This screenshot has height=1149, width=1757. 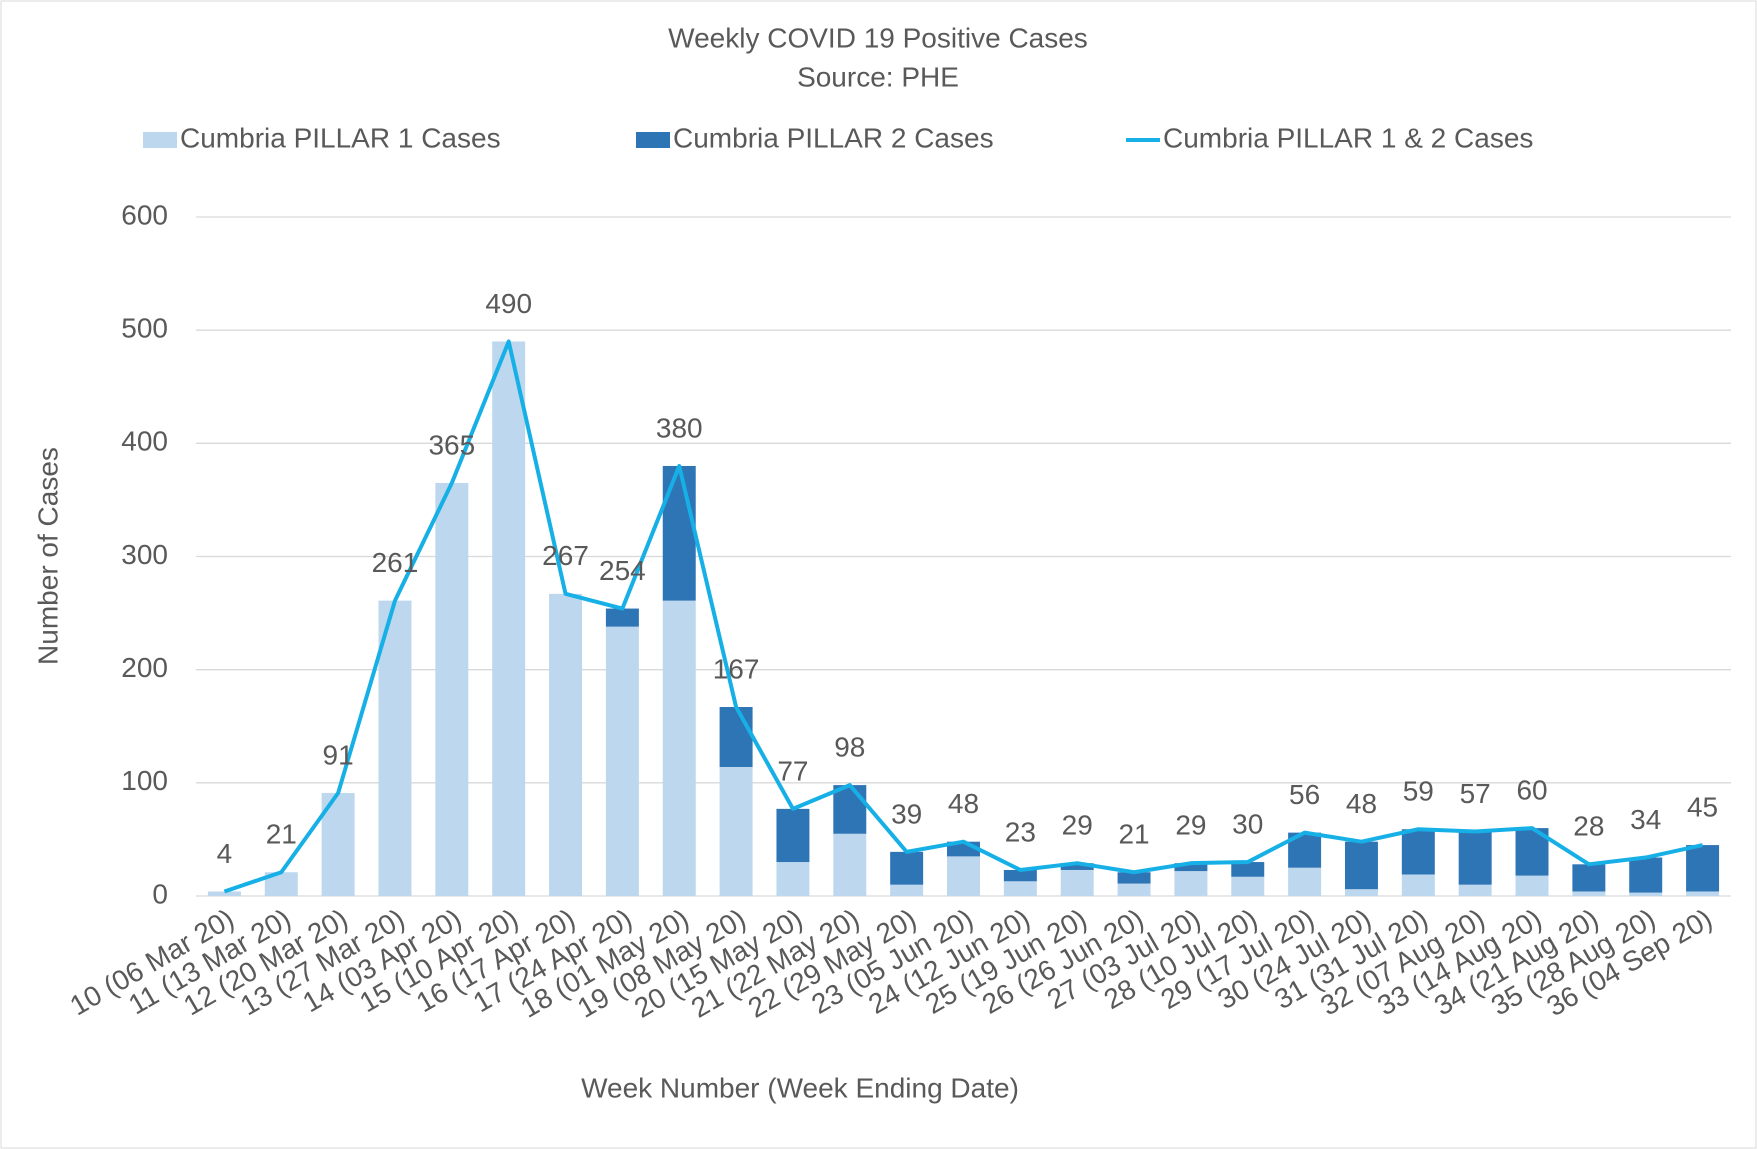 What do you see at coordinates (1531, 789) in the screenshot?
I see `data-label: 60` at bounding box center [1531, 789].